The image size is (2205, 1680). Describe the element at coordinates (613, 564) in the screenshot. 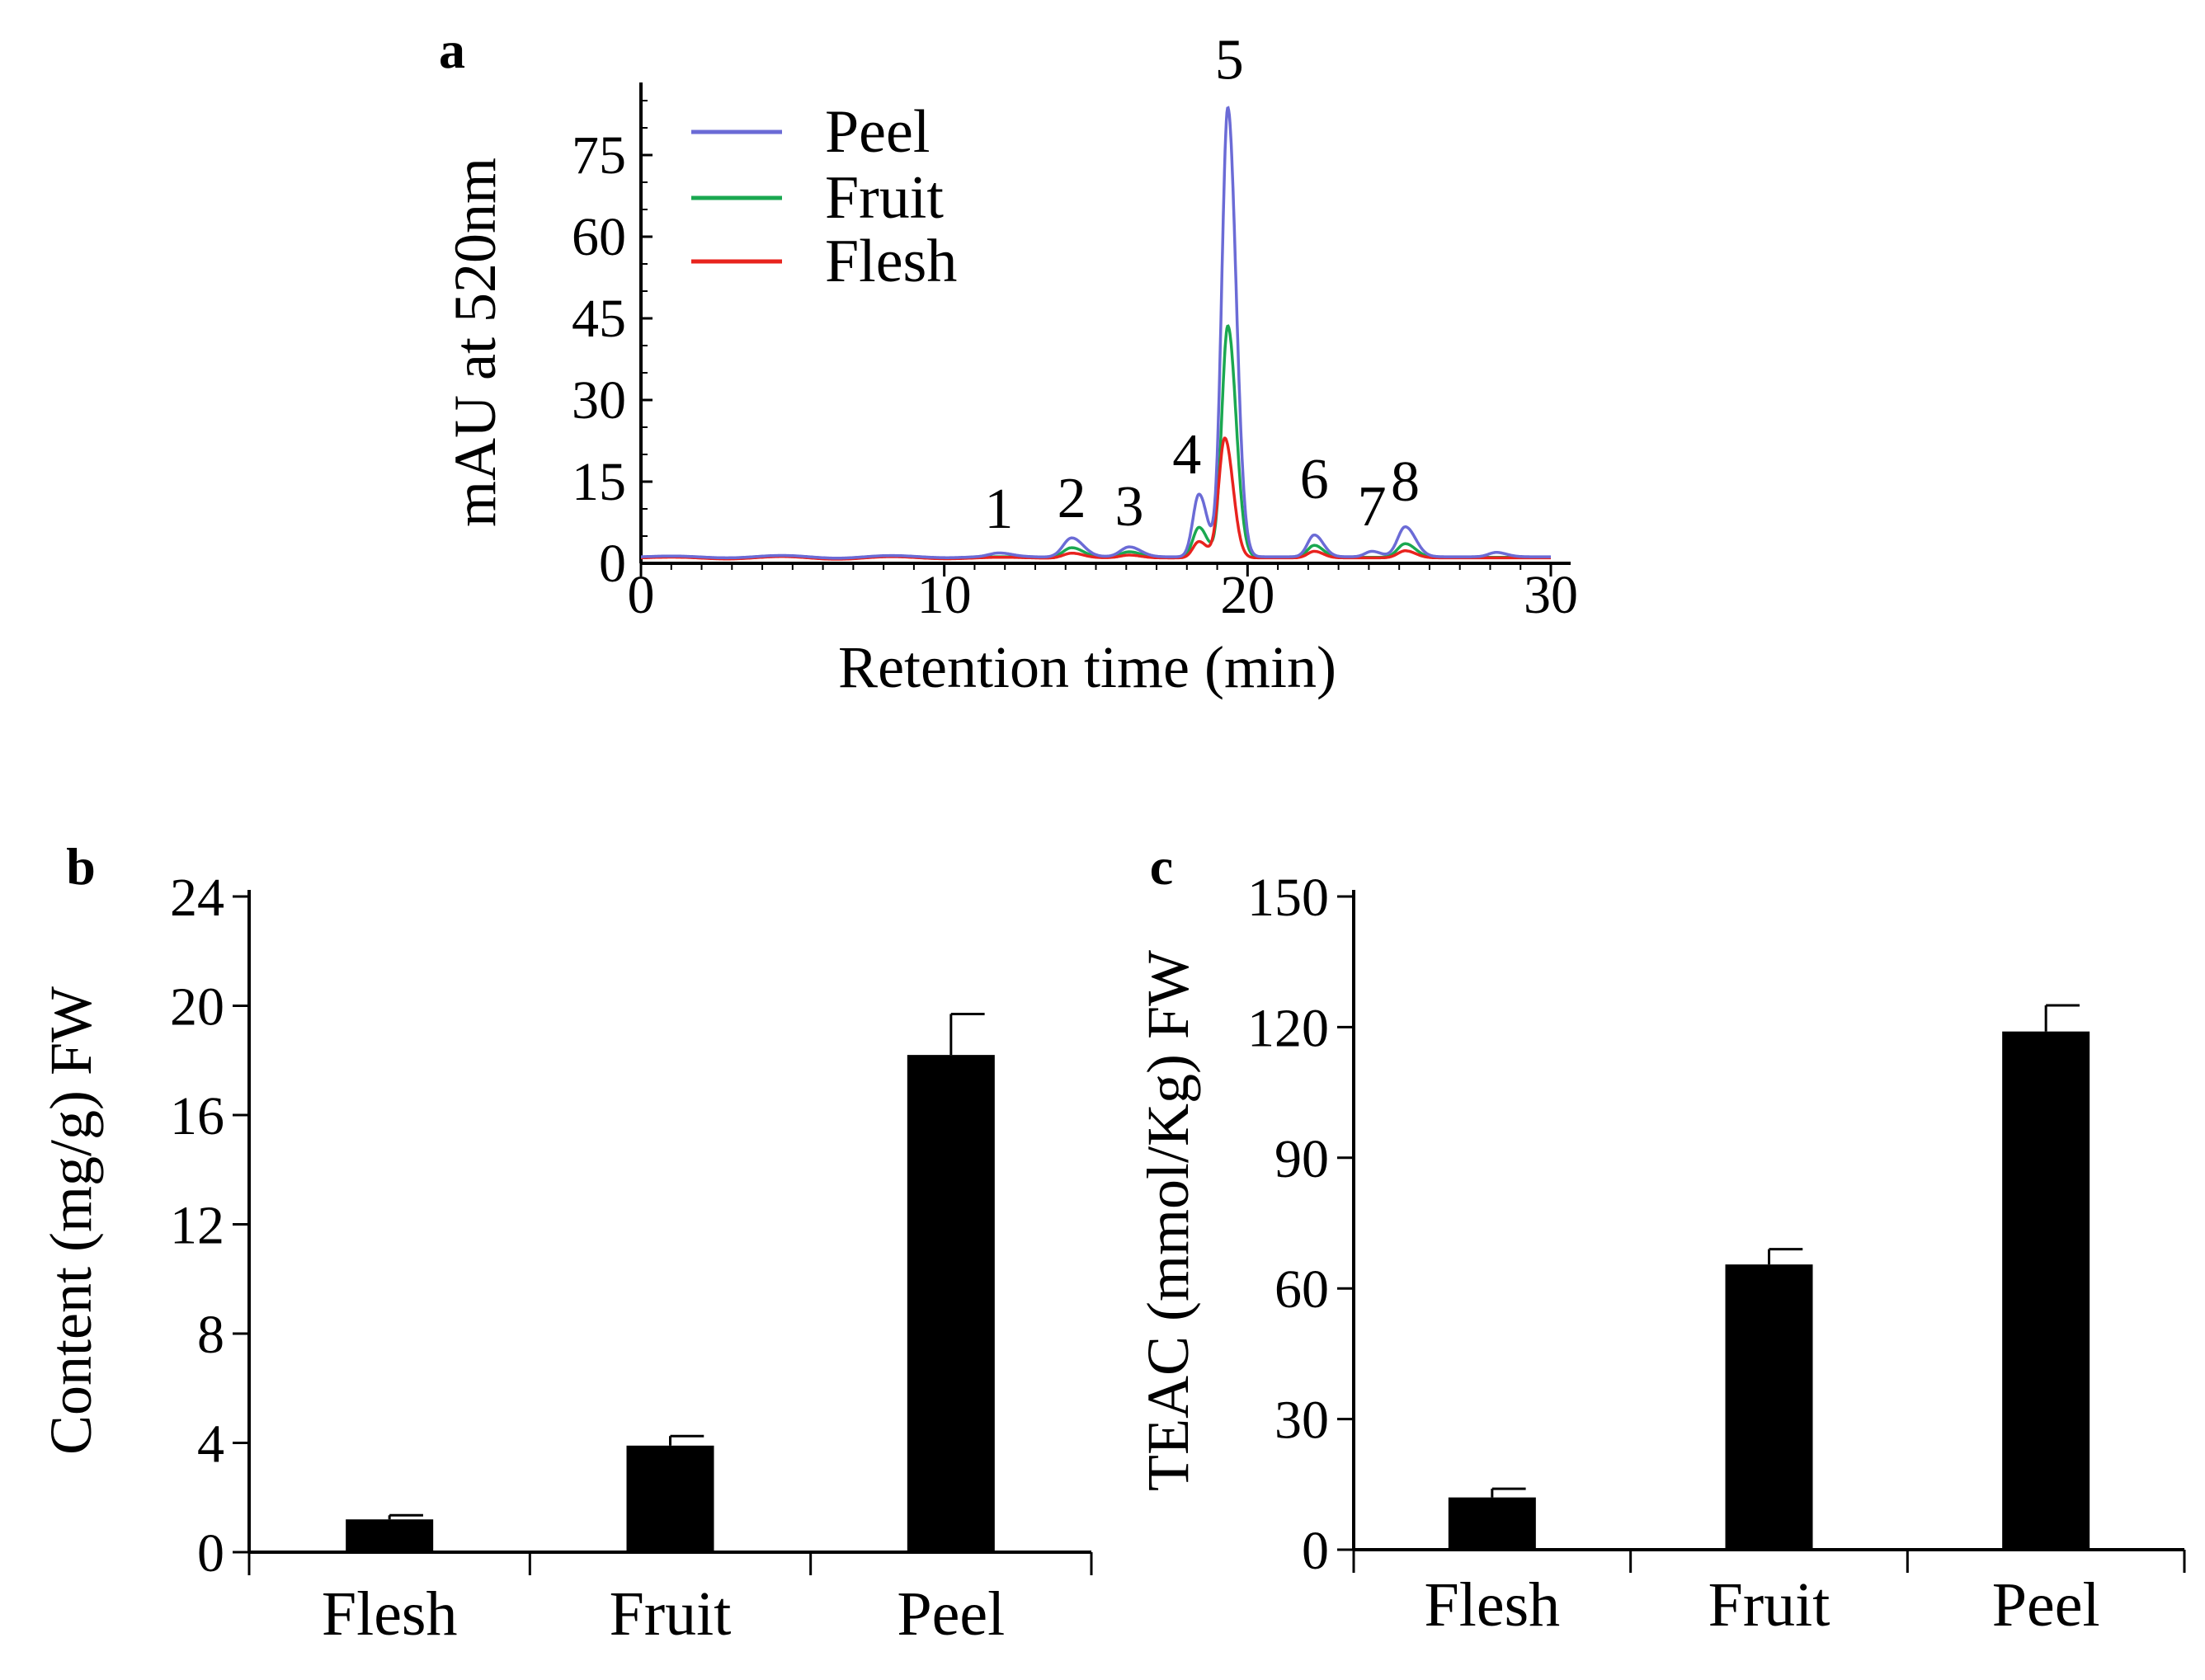

I see `panel-a-y-tick-label: 0` at that location.